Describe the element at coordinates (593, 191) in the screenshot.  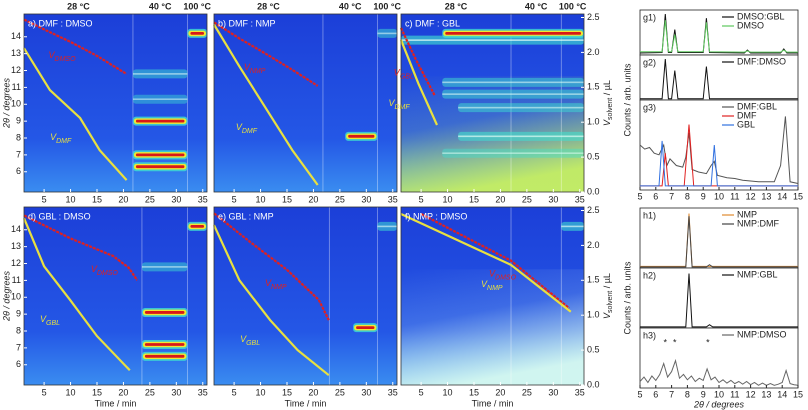
I see `y2-tick-label: 0.0` at that location.